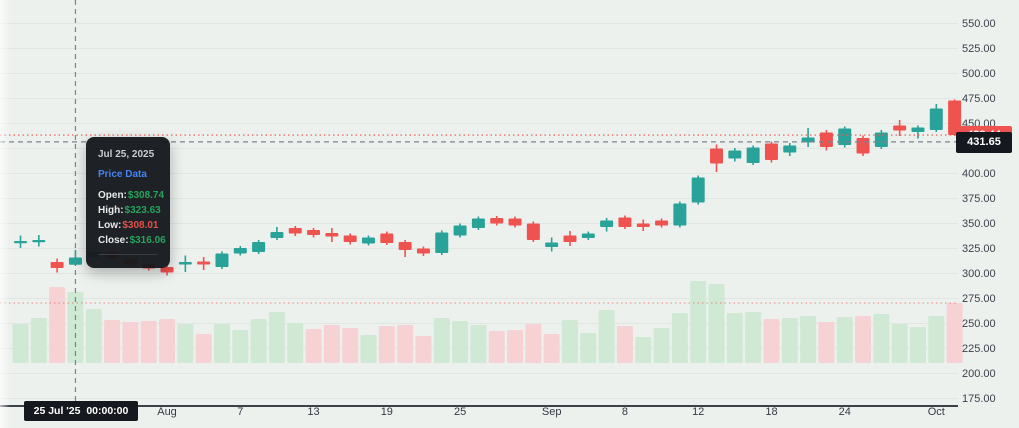  I want to click on x-axis-label: Sep, so click(551, 412).